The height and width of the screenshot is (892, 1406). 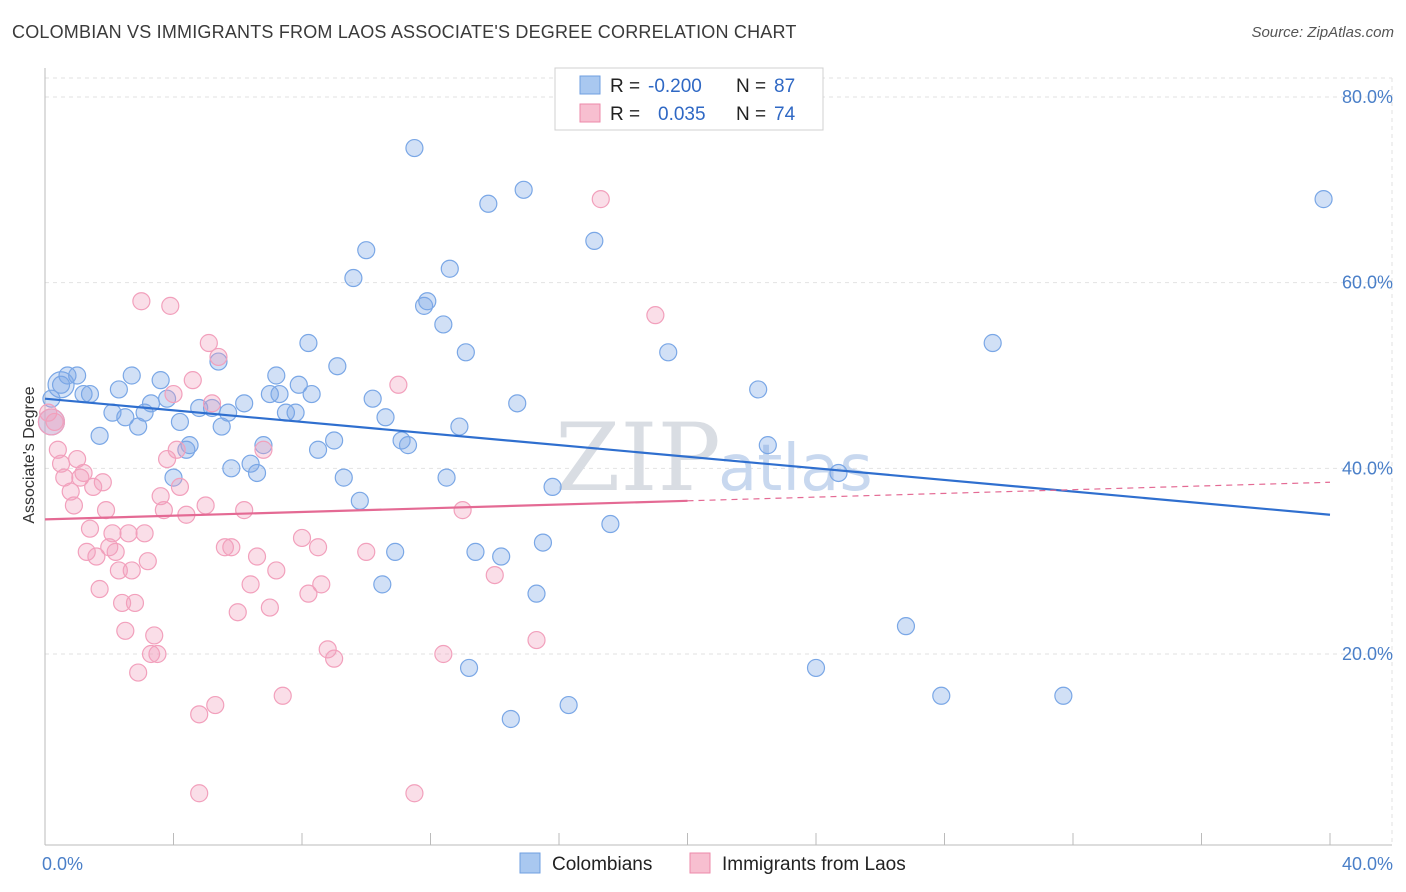 I want to click on legend-r-label-2: R =, so click(x=625, y=114).